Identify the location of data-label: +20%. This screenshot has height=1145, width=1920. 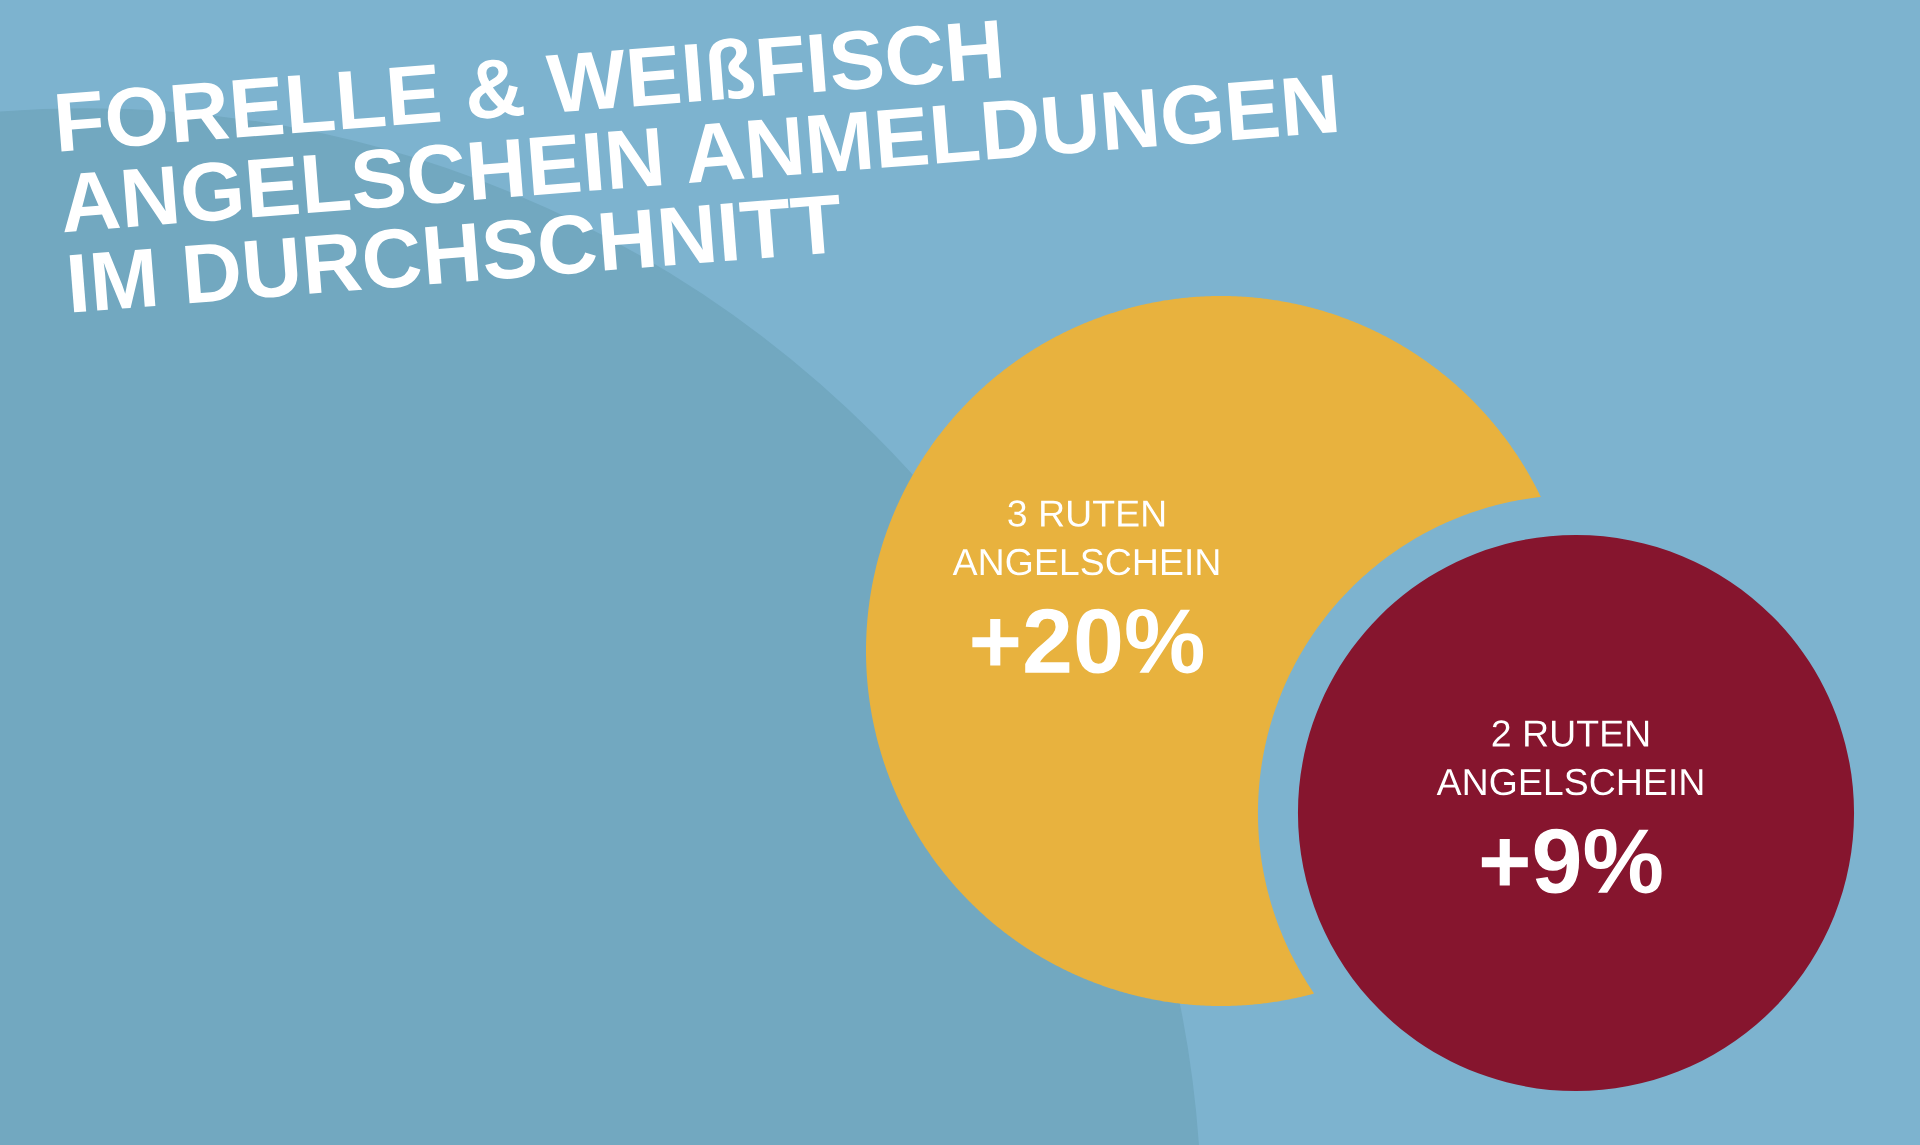
(1088, 641).